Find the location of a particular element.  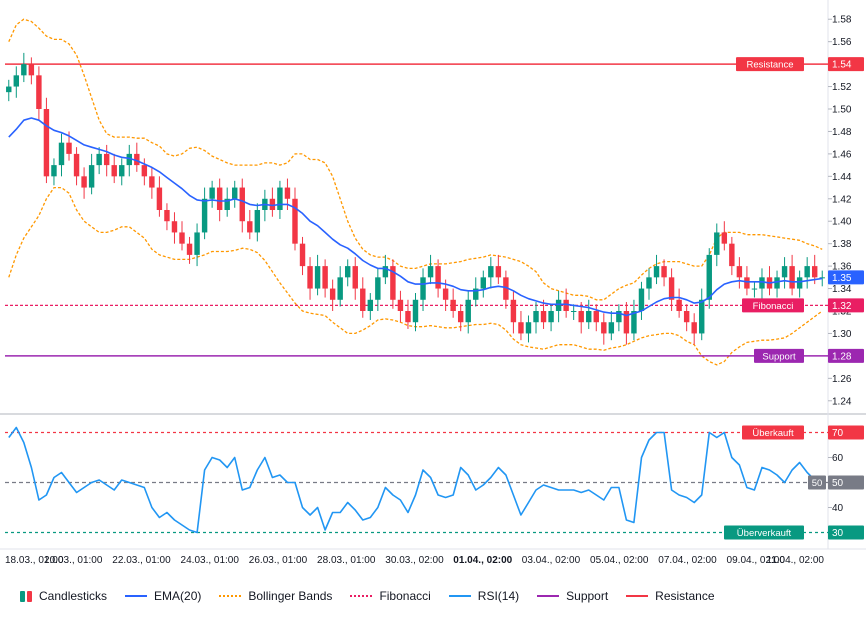

price-tick-label: 1.56 is located at coordinates (842, 42).